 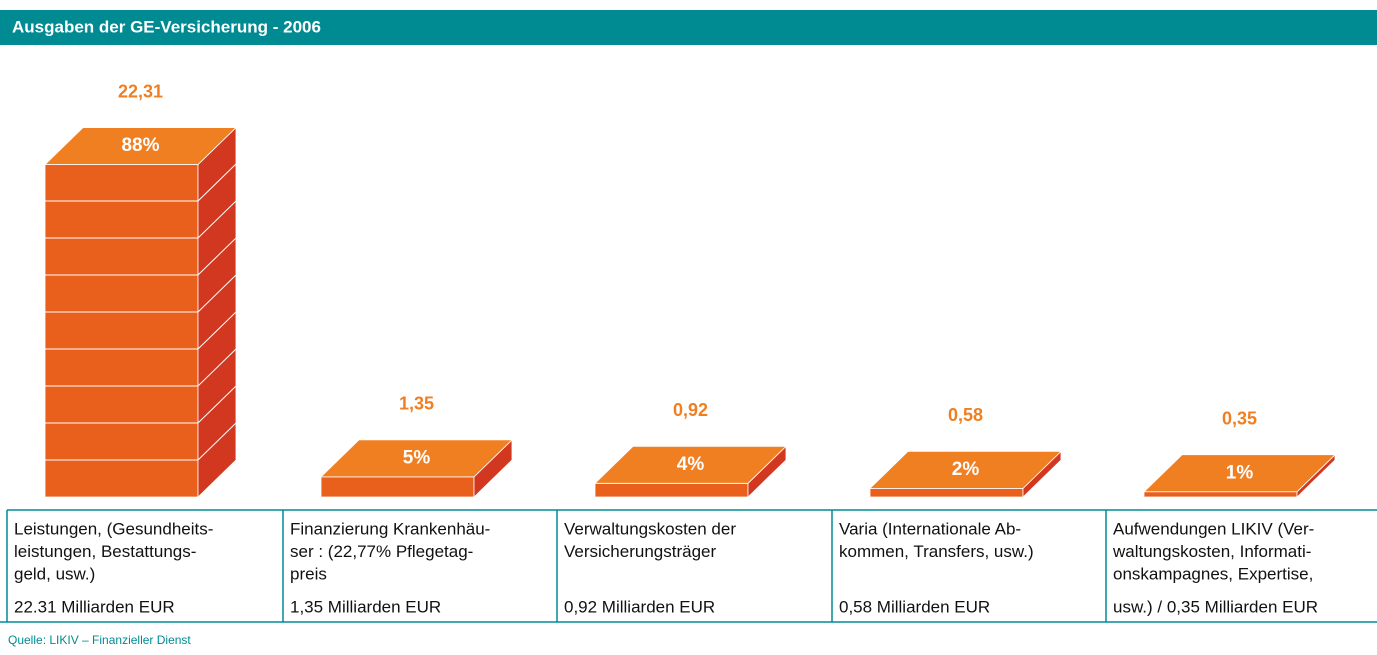 I want to click on category-label: onskampagnes, Expertise,, so click(x=1213, y=573).